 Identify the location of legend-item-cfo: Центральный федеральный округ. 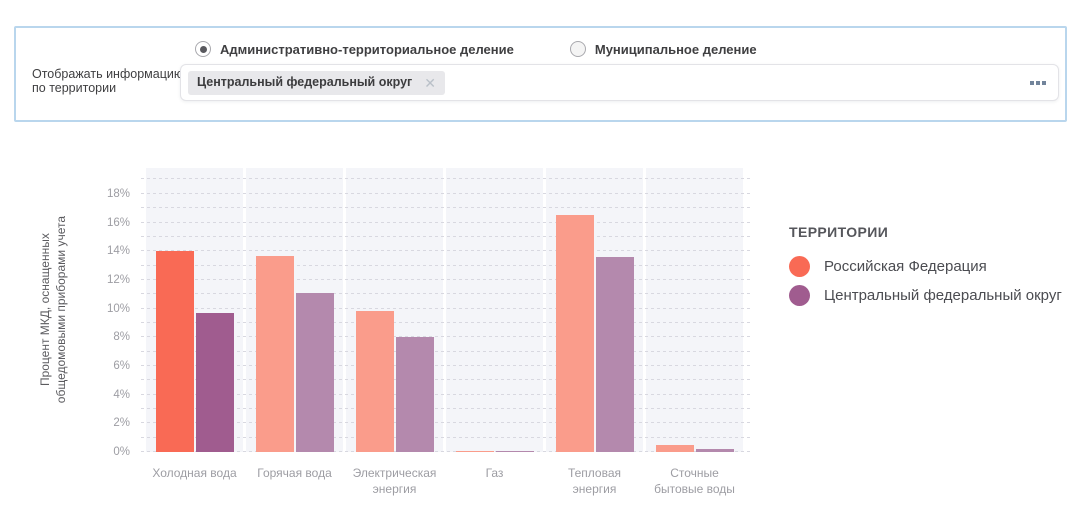
(925, 295).